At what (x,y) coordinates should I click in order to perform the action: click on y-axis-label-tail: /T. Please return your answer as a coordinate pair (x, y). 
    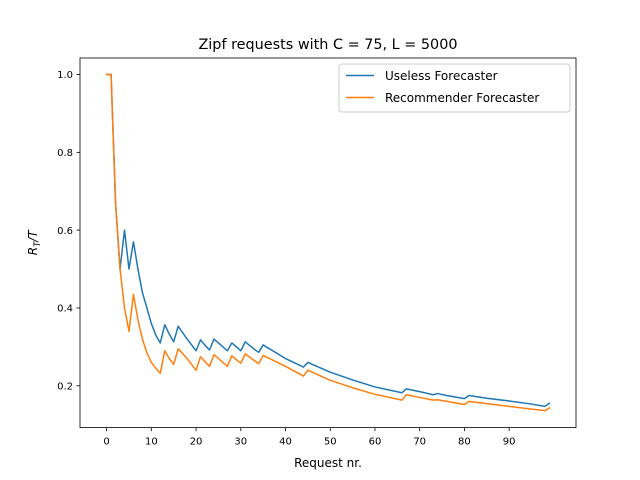
    Looking at the image, I should click on (33, 236).